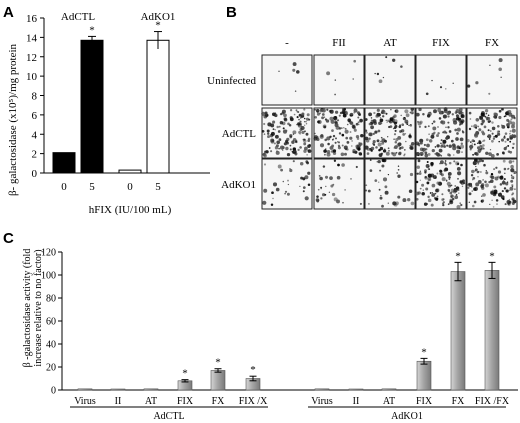 This screenshot has width=520, height=423. Describe the element at coordinates (441, 43) in the screenshot. I see `panel-b-column-label: FIX` at that location.